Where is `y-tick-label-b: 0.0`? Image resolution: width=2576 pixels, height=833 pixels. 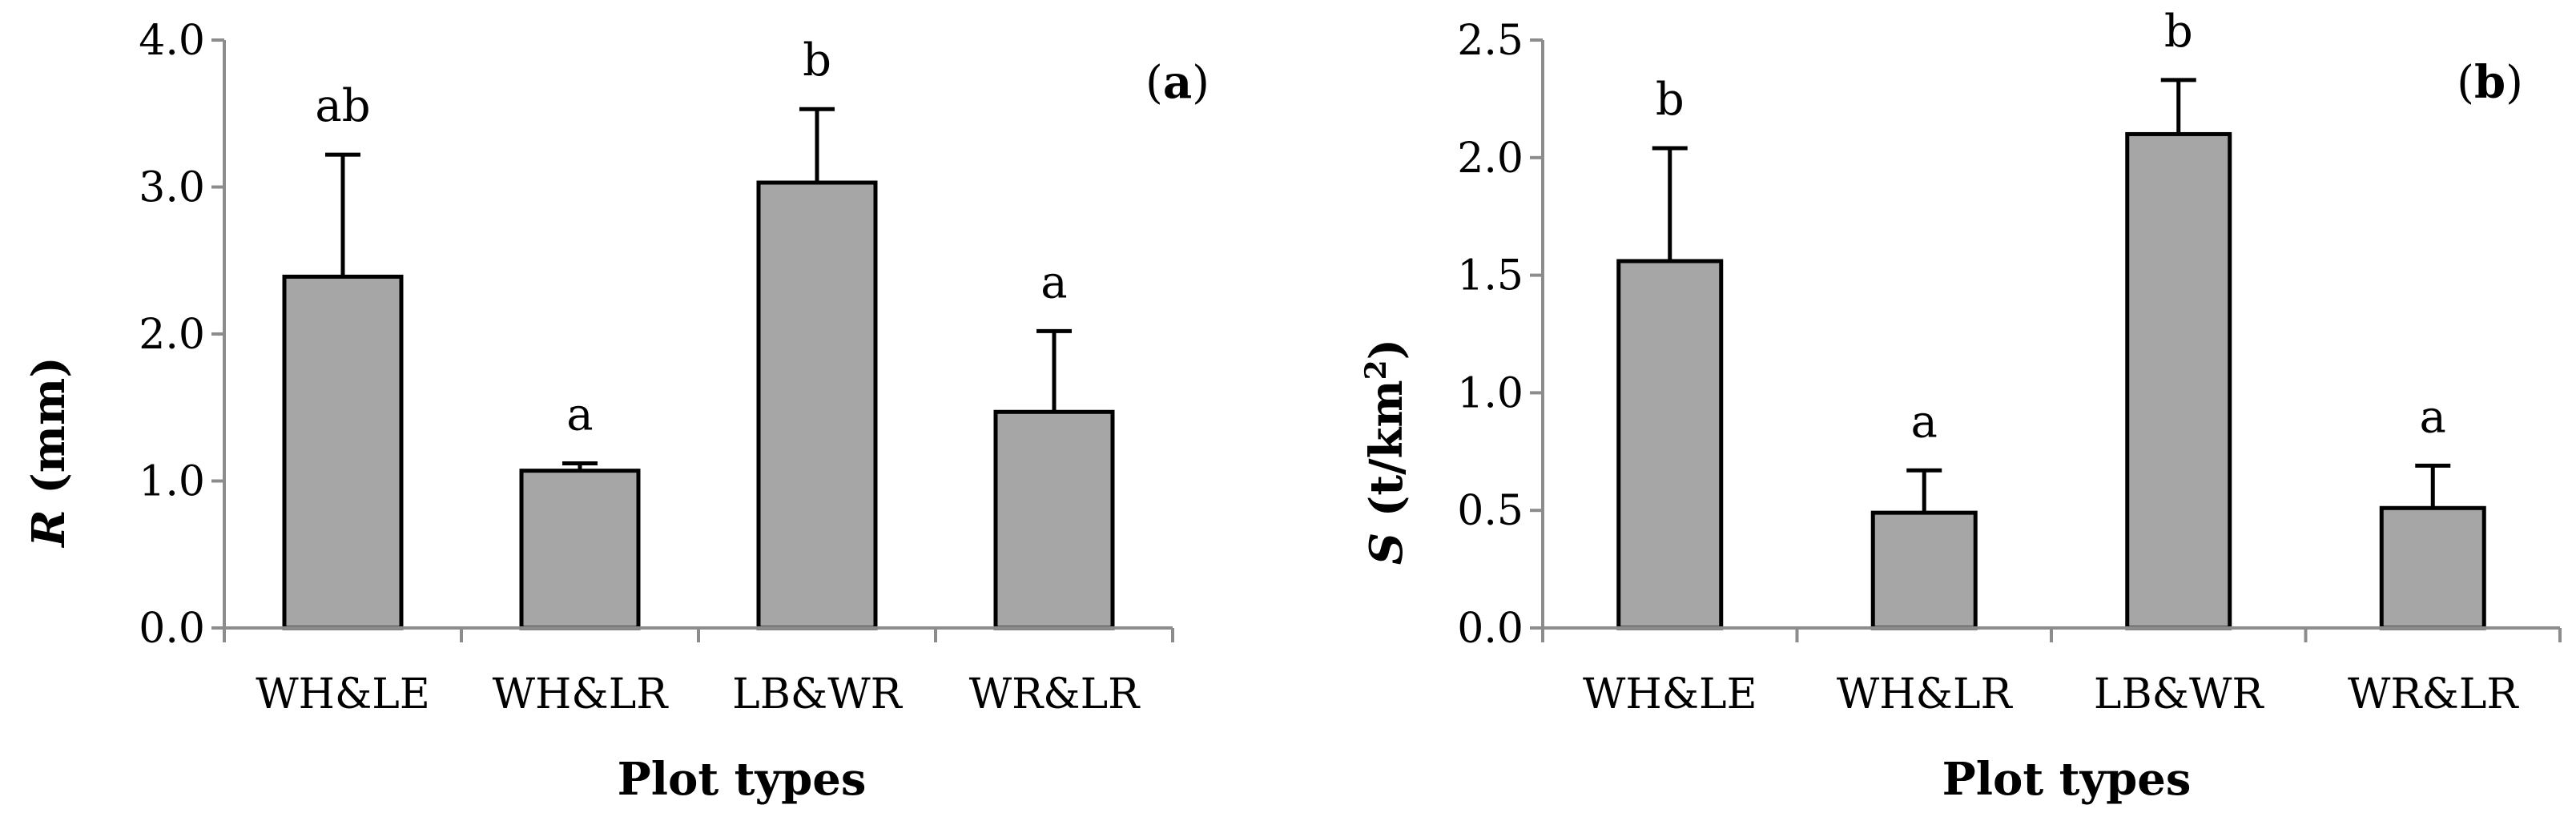 y-tick-label-b: 0.0 is located at coordinates (1490, 629).